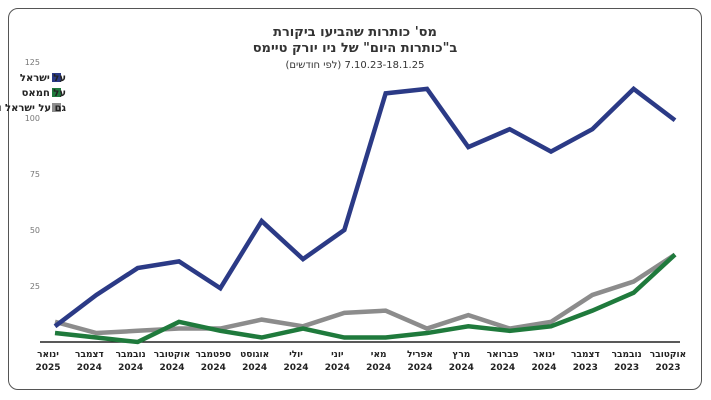 This screenshot has height=400, width=711. I want to click on x-tick-month: יולי, so click(296, 355).